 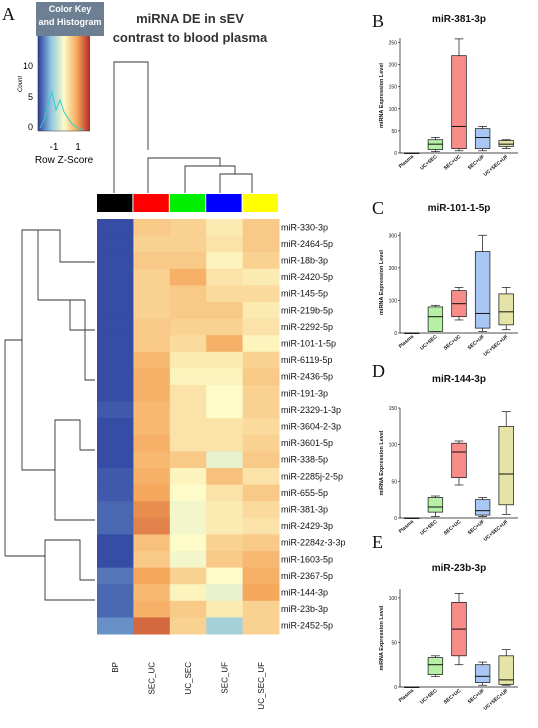 What do you see at coordinates (152, 678) in the screenshot?
I see `heatmap-column-label: SEC_UC` at bounding box center [152, 678].